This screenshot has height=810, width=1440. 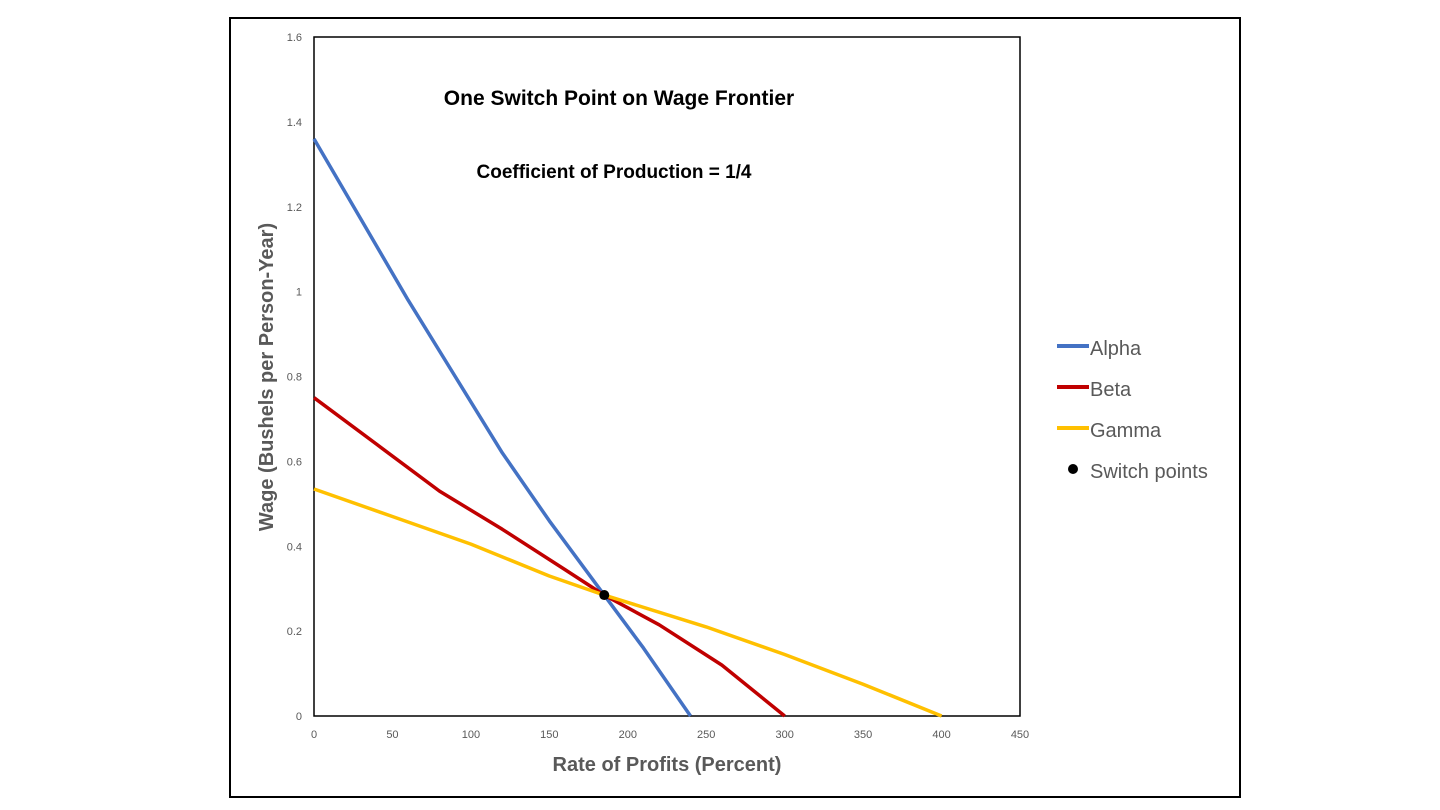 I want to click on x-tick-label: 450, so click(x=1020, y=735).